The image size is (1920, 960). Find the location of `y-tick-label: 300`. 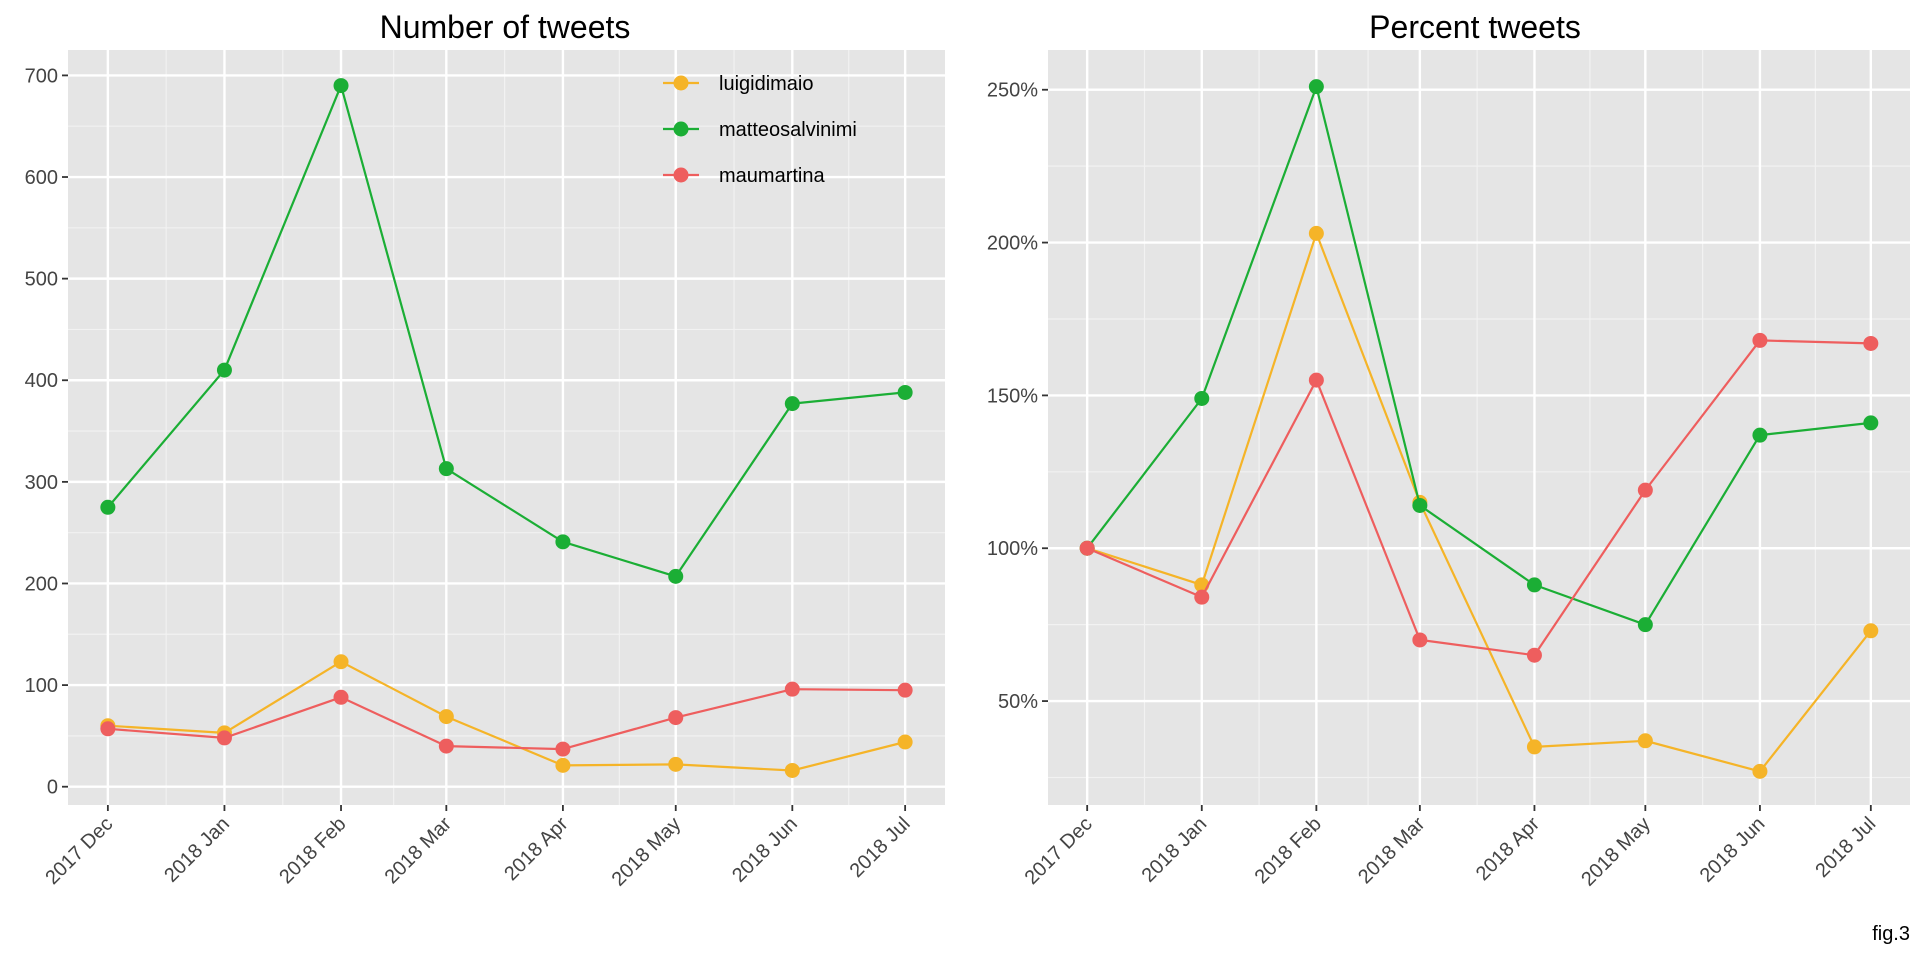

y-tick-label: 300 is located at coordinates (41, 483).